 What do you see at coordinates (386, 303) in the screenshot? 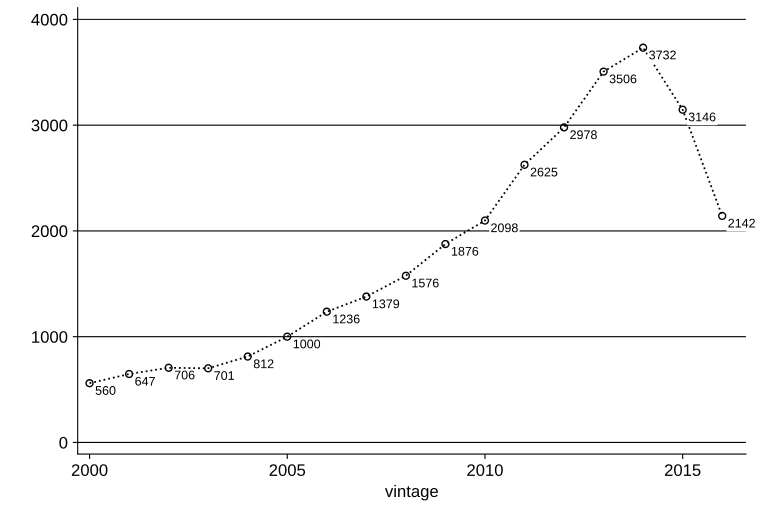
I see `data-label: 1379` at bounding box center [386, 303].